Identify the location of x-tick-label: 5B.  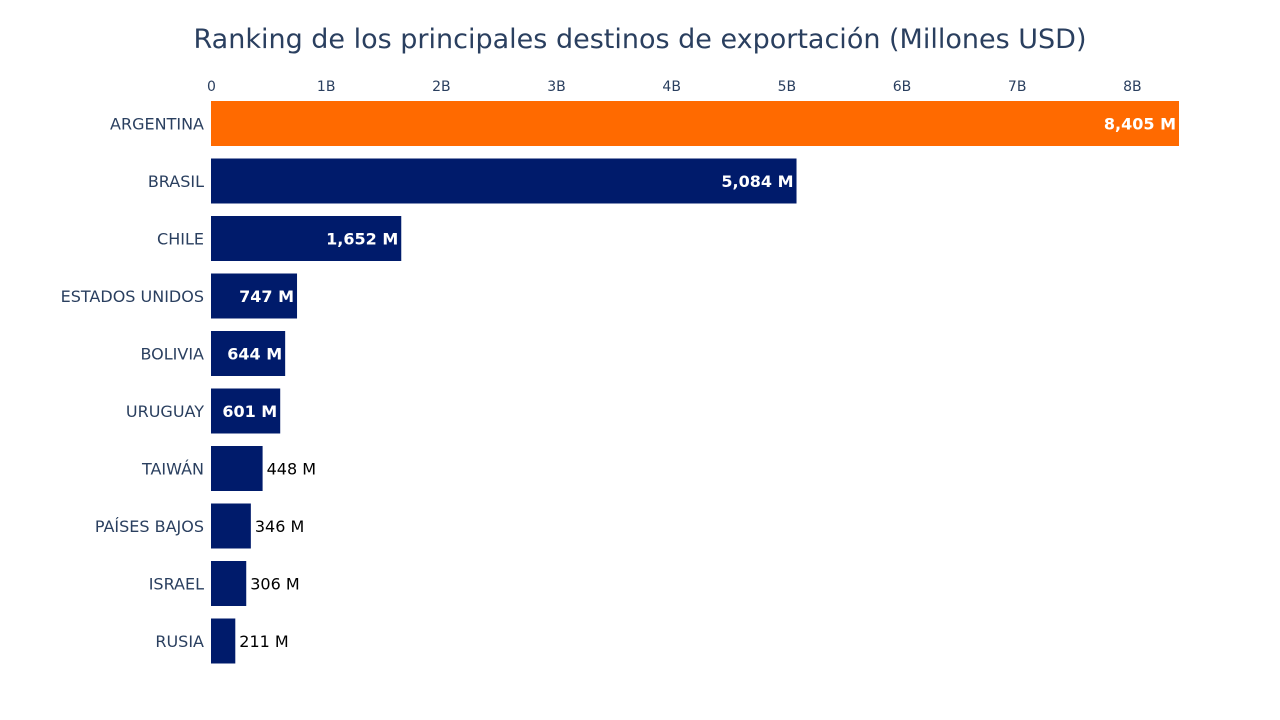
(787, 87).